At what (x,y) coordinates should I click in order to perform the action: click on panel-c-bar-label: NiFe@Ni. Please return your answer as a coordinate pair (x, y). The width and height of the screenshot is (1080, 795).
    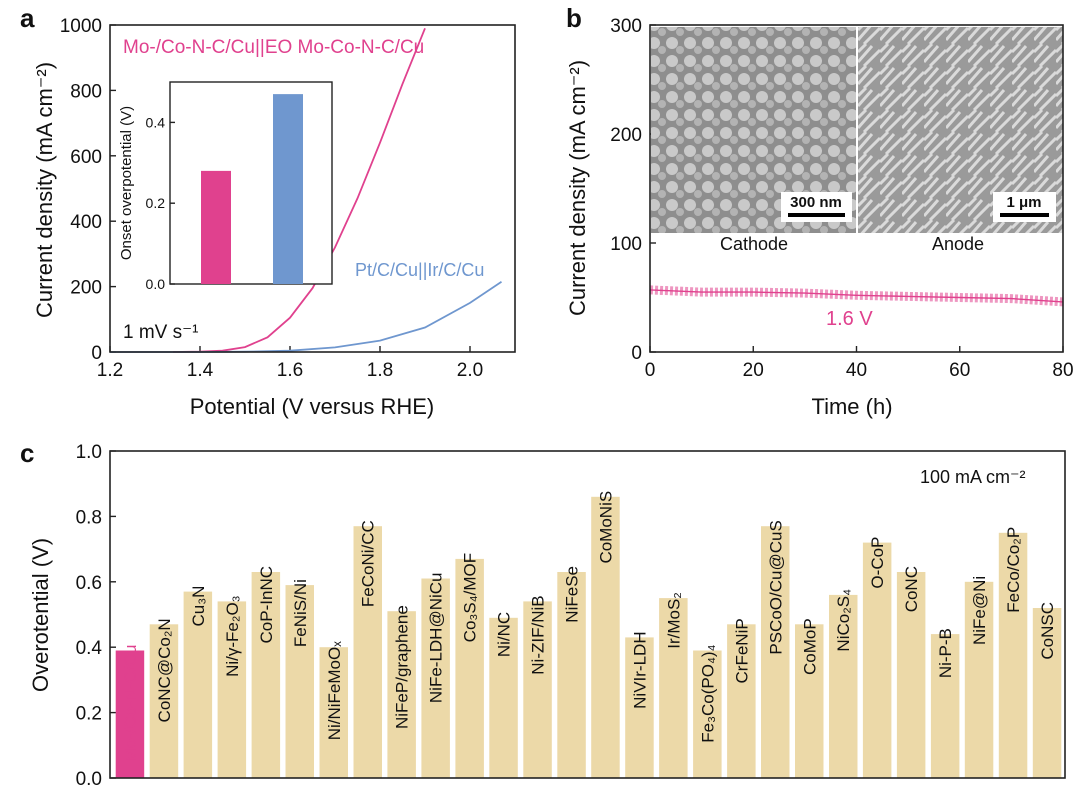
    Looking at the image, I should click on (979, 610).